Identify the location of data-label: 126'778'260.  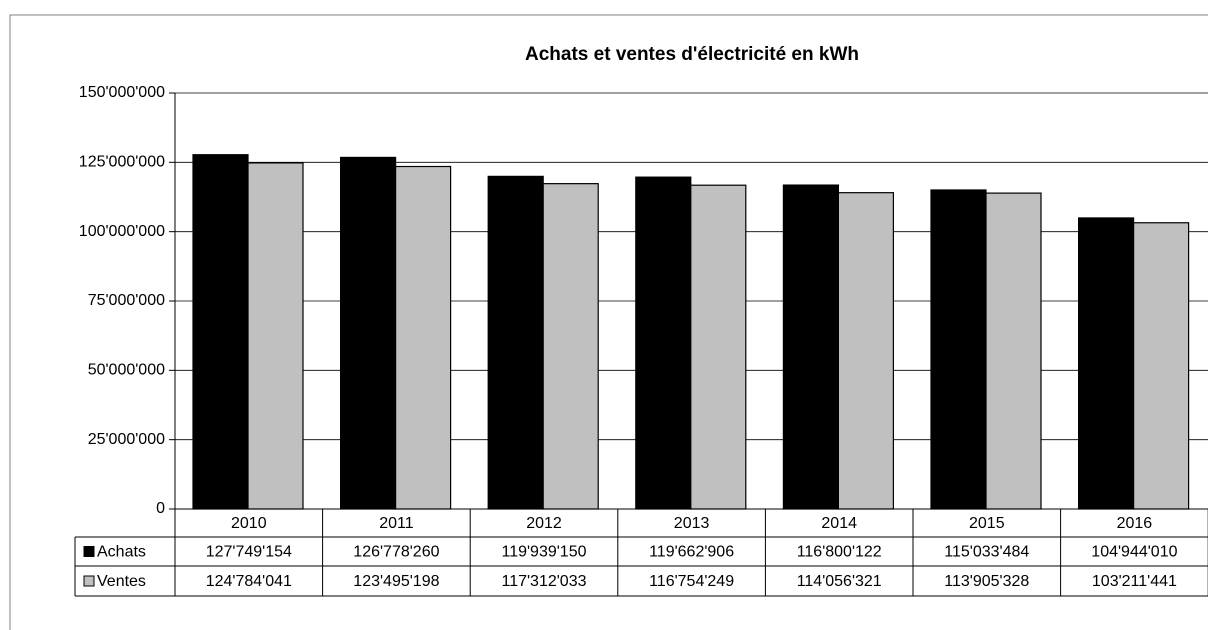
(396, 552).